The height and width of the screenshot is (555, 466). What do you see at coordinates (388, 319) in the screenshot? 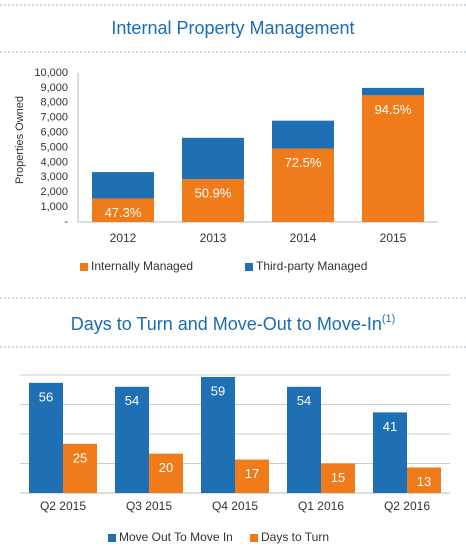
I see `title-note: (1)` at bounding box center [388, 319].